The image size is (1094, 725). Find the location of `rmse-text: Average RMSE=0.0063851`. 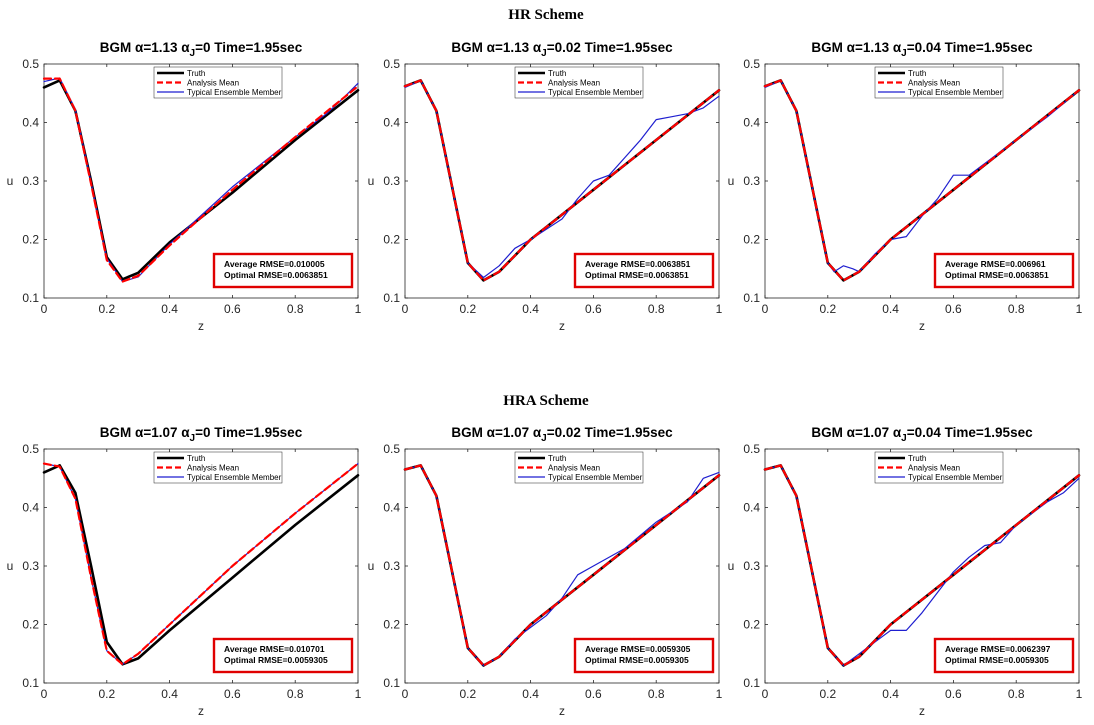

rmse-text: Average RMSE=0.0063851 is located at coordinates (638, 264).